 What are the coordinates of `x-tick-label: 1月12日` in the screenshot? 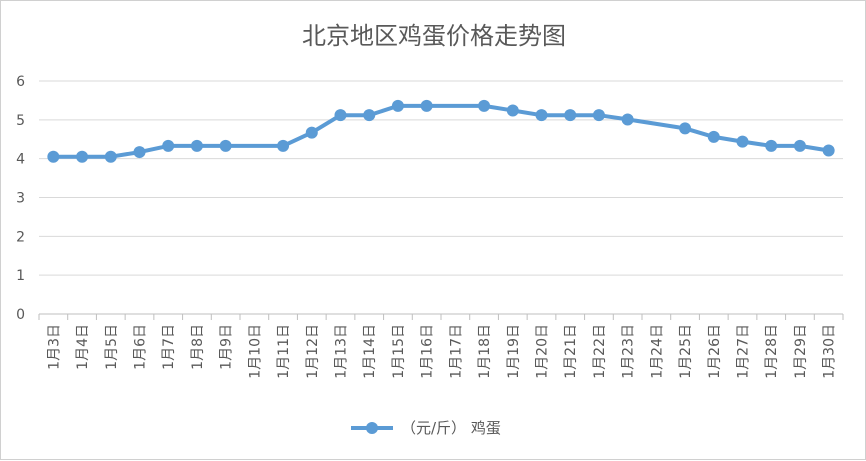 It's located at (313, 351).